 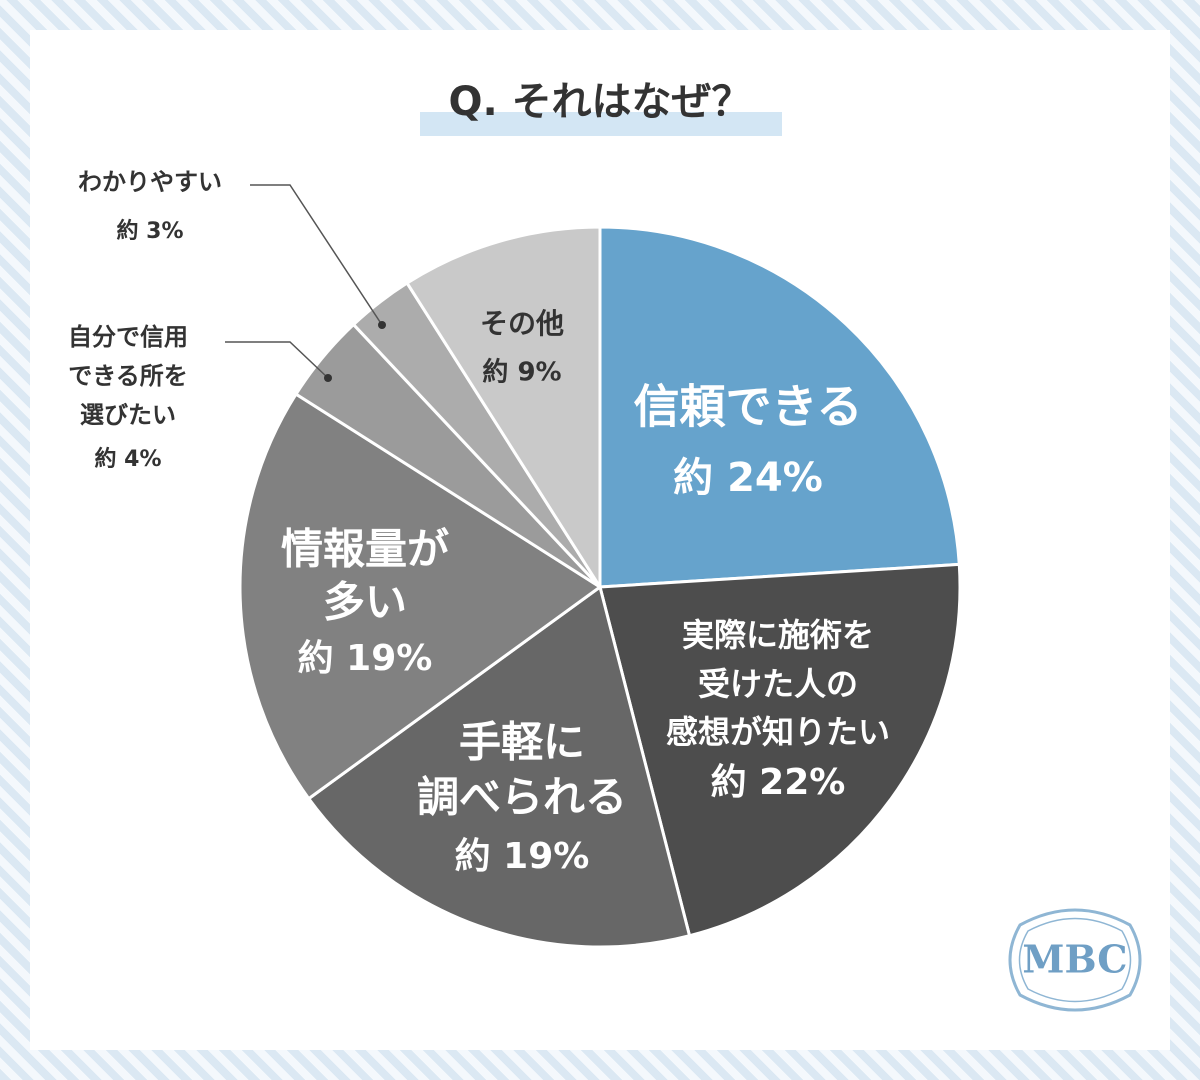 I want to click on slice-label: 実際に施術を, so click(x=778, y=635).